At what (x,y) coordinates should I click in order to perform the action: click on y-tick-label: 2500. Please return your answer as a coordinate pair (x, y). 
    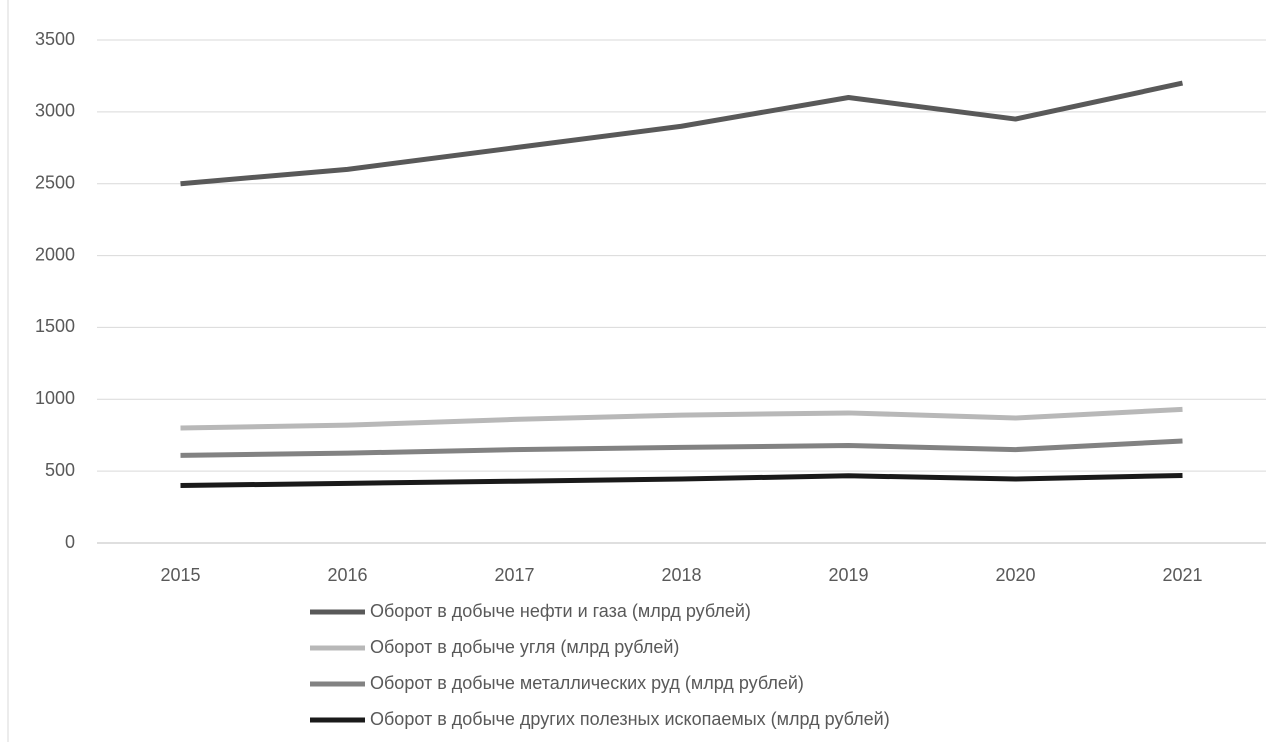
    Looking at the image, I should click on (55, 182).